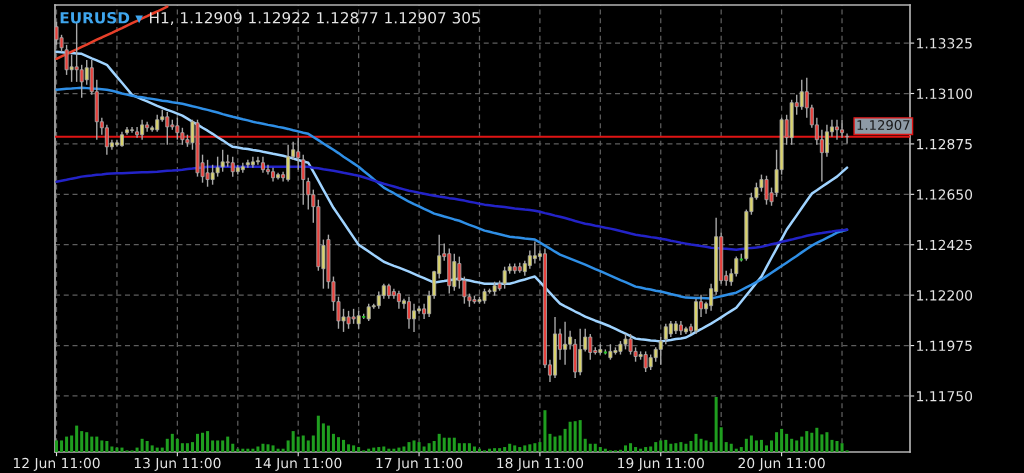 This screenshot has height=473, width=1024. Describe the element at coordinates (315, 18) in the screenshot. I see `chart-subtitle: H1, 1.12909 1.12922 1.12877 1.12907 305` at that location.